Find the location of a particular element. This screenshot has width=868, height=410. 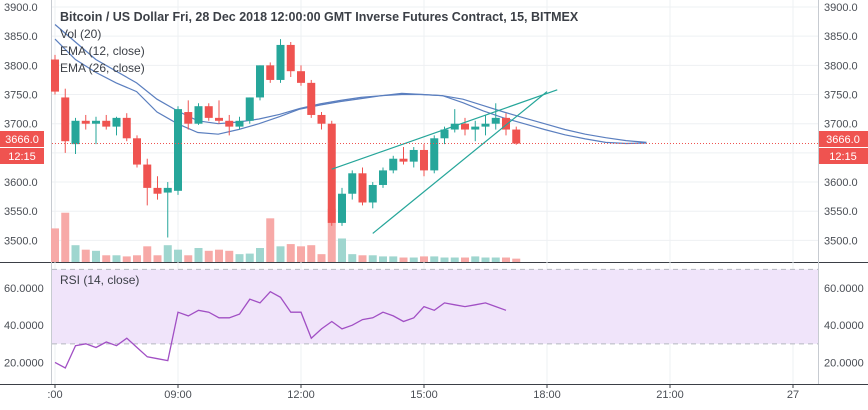

price-tick-label-right: 3750.0 is located at coordinates (841, 96).